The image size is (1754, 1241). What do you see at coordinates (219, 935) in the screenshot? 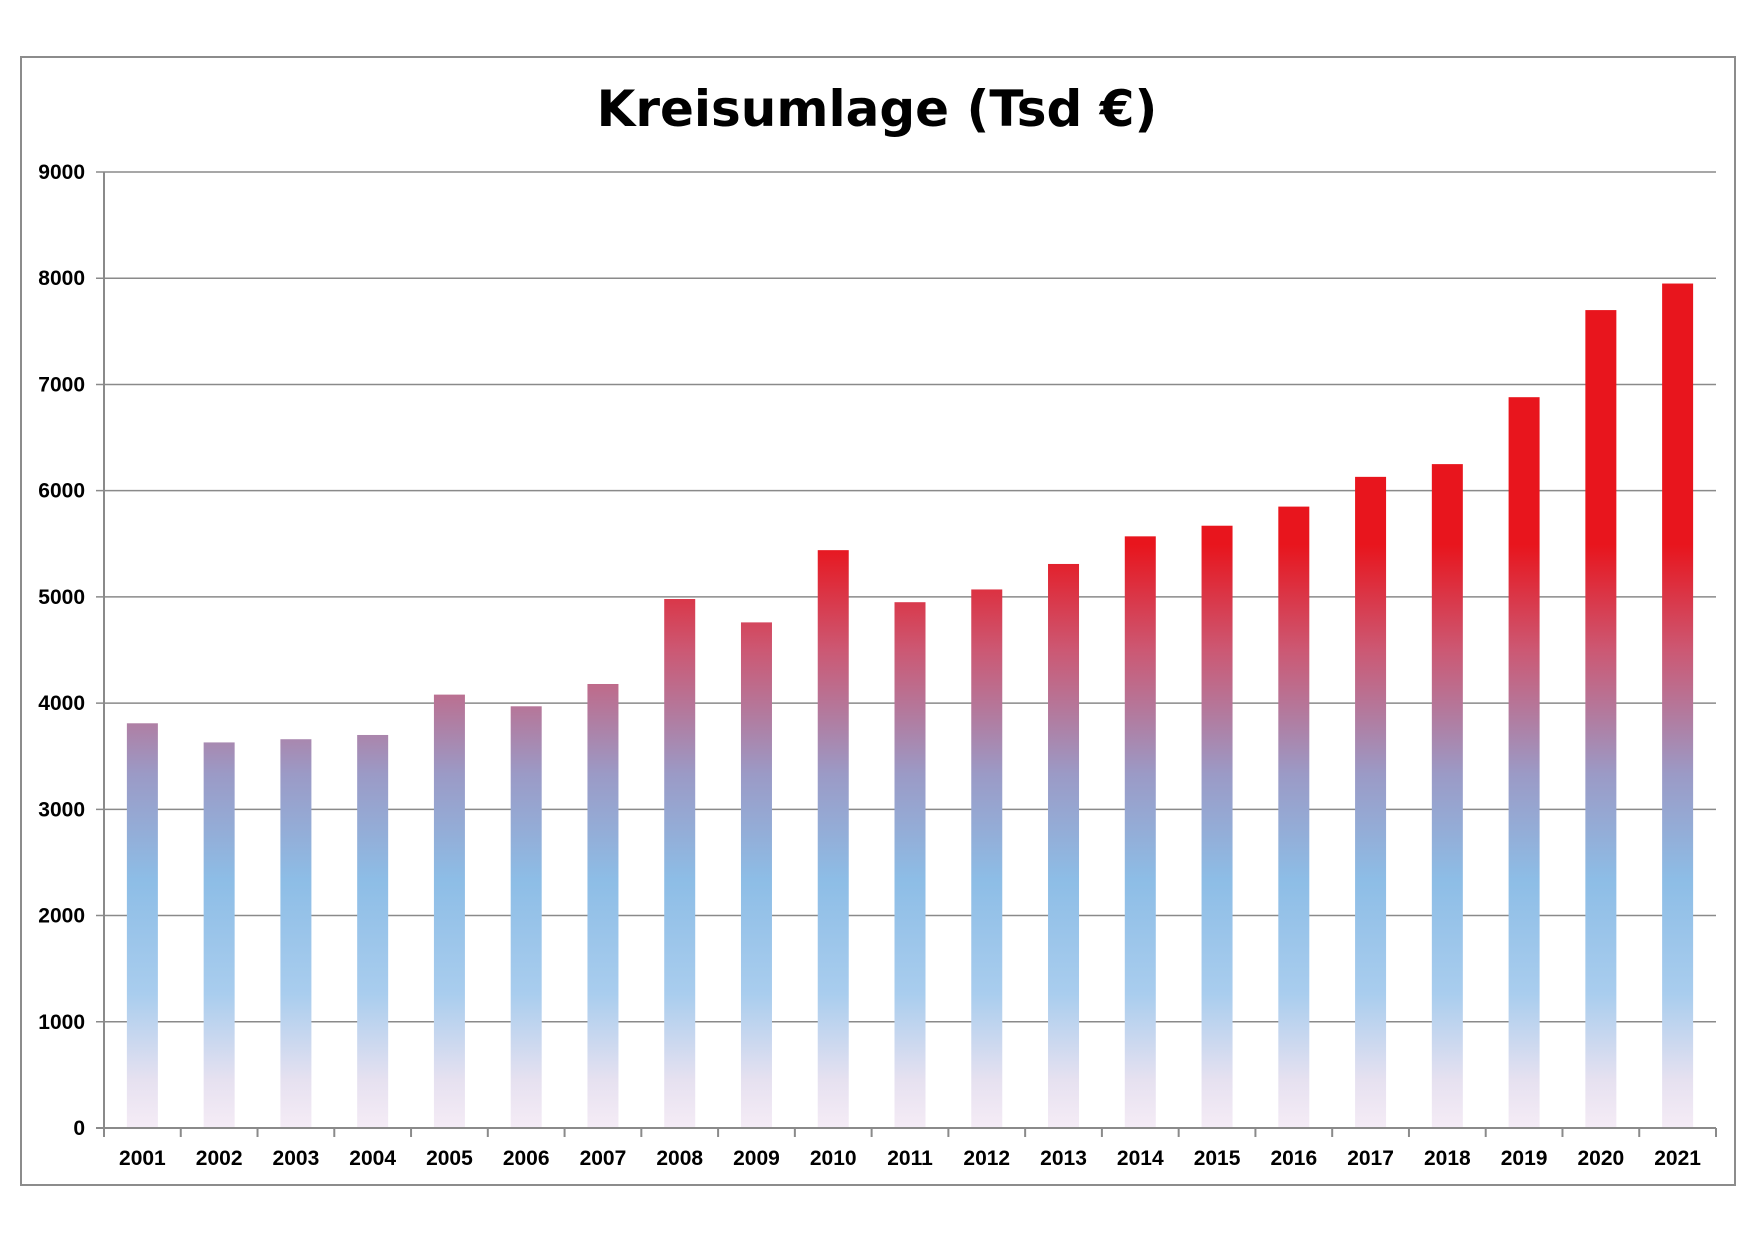
I see `bar-2002` at bounding box center [219, 935].